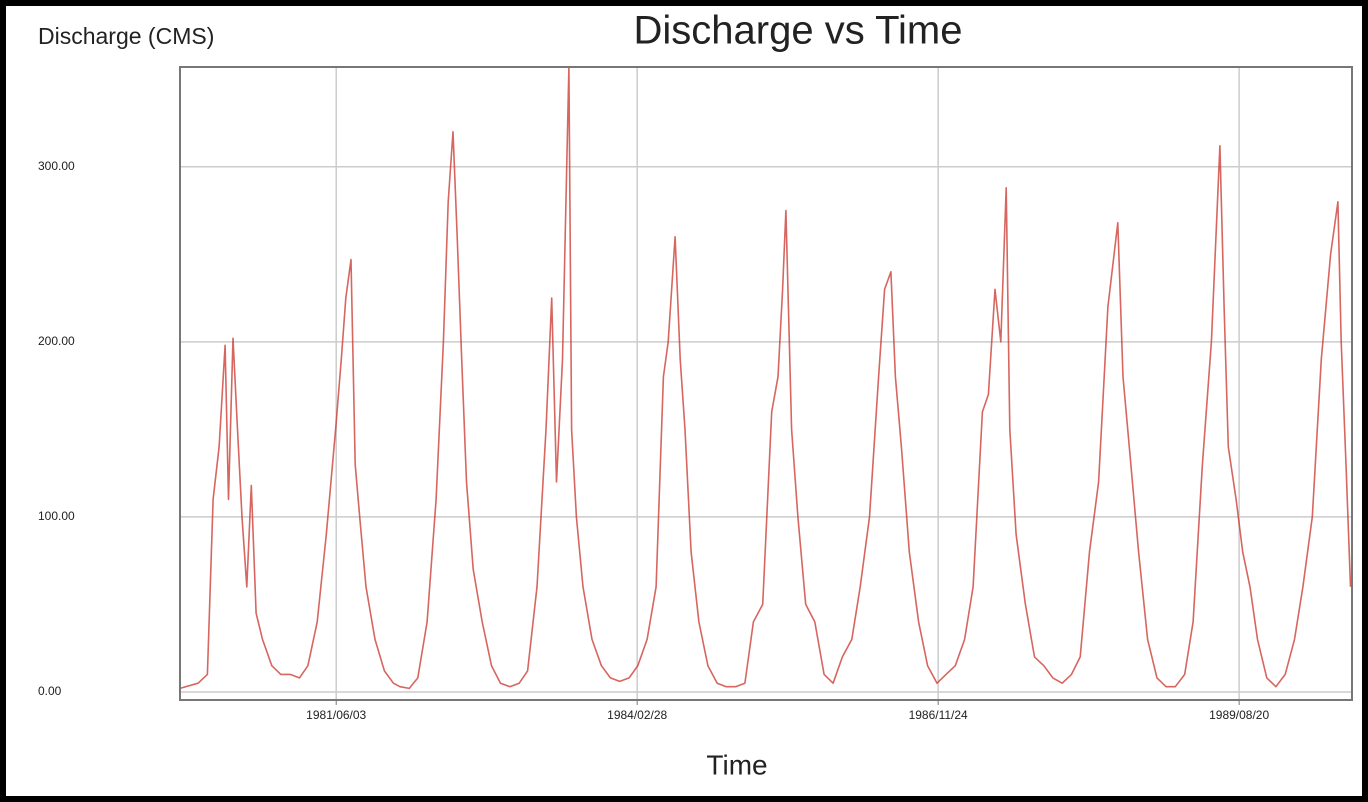  What do you see at coordinates (336, 715) in the screenshot?
I see `x-tick-label: 1981/06/03` at bounding box center [336, 715].